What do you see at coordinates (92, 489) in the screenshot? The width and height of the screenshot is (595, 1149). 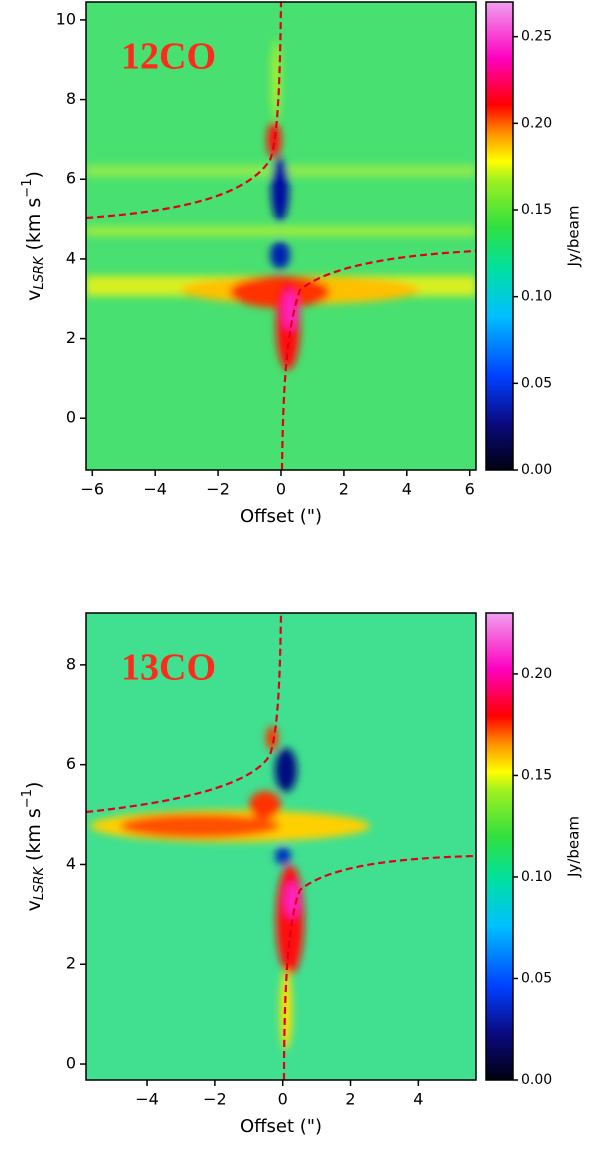 I see `x-tick-label: −6` at bounding box center [92, 489].